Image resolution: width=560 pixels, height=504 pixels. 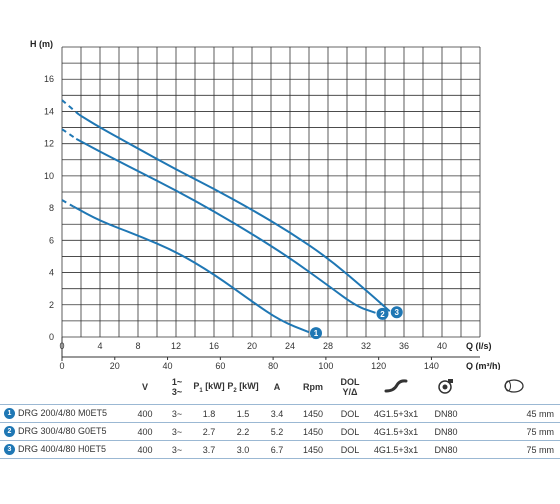 I want to click on p2-cell: 3.0, so click(x=243, y=449).